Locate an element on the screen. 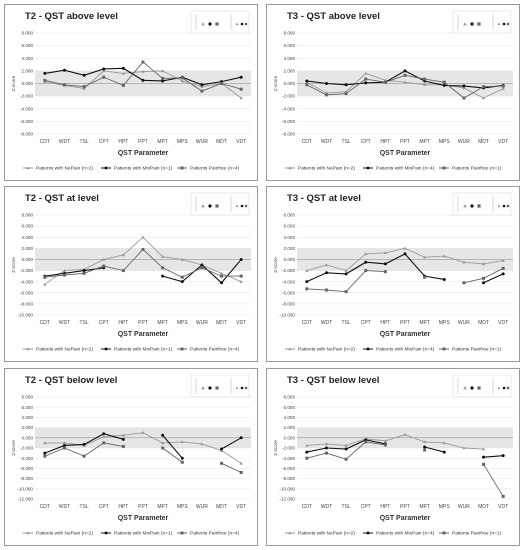  legend-label: Patients with NePain (n=2) is located at coordinates (326, 169).